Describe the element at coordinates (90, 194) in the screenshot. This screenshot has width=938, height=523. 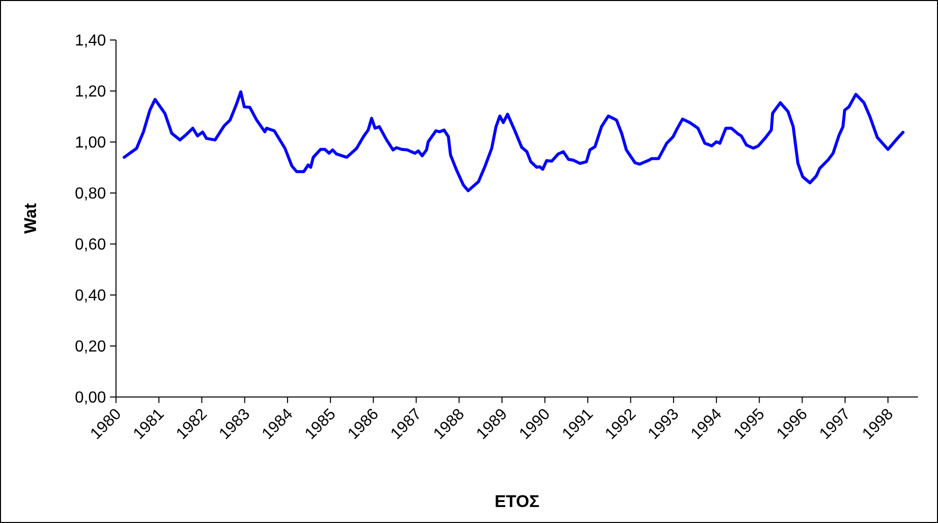
I see `y-tick-label: 0,80` at that location.